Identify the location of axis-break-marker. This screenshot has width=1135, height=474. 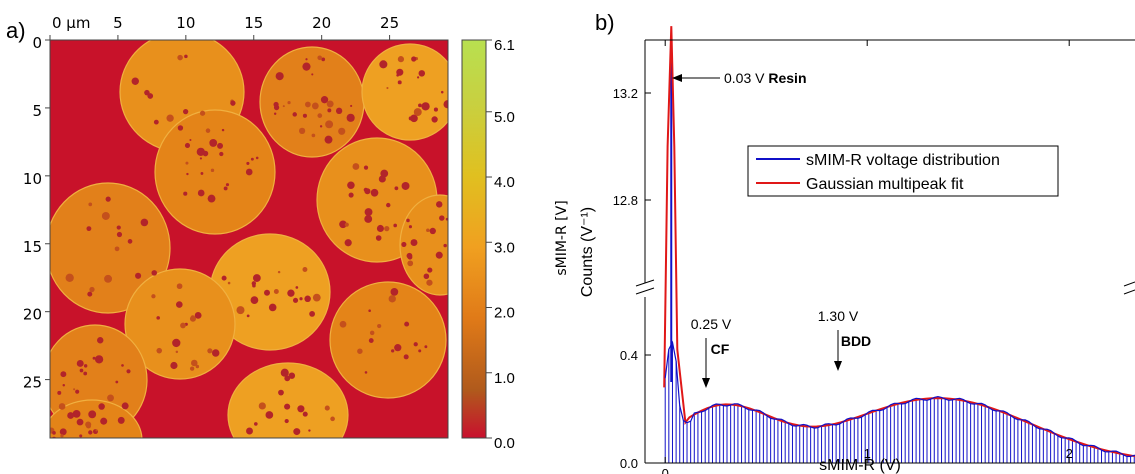
(885, 287).